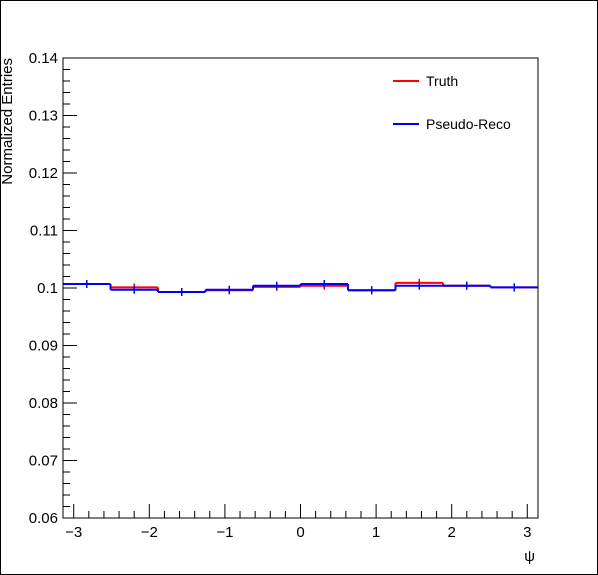 This screenshot has width=598, height=575. What do you see at coordinates (8, 121) in the screenshot?
I see `y-axis-title: Normalized Entries` at bounding box center [8, 121].